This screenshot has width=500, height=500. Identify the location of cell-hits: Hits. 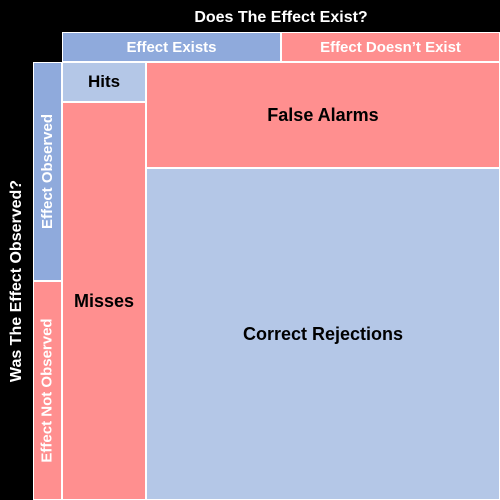
(104, 82).